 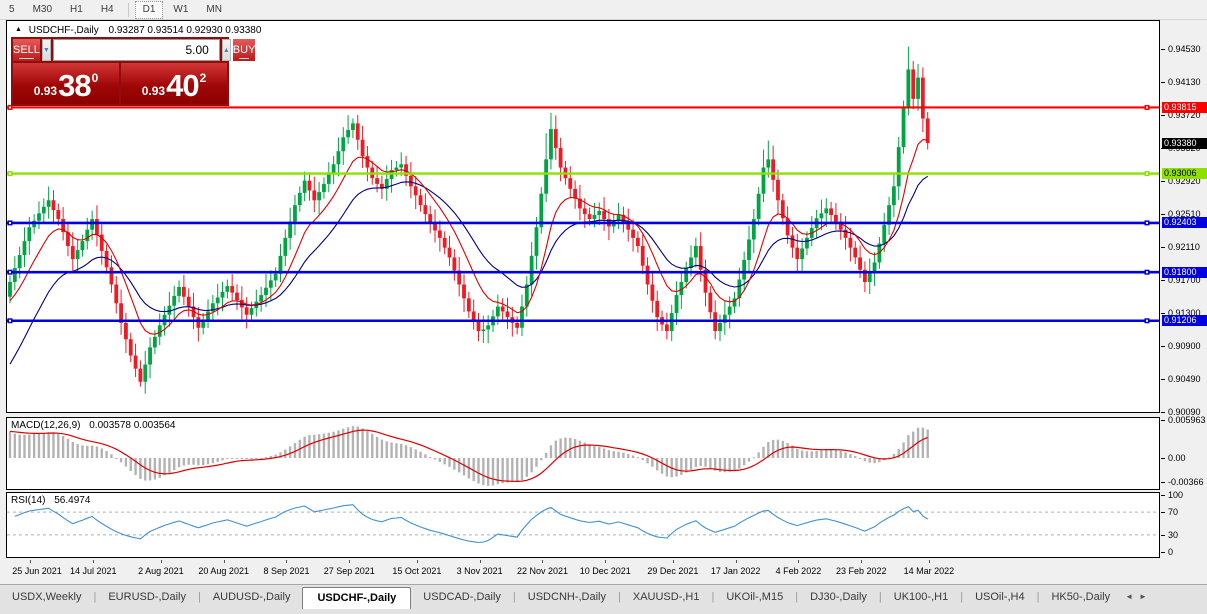 What do you see at coordinates (76, 9) in the screenshot?
I see `timeframe-button-h1: H1` at bounding box center [76, 9].